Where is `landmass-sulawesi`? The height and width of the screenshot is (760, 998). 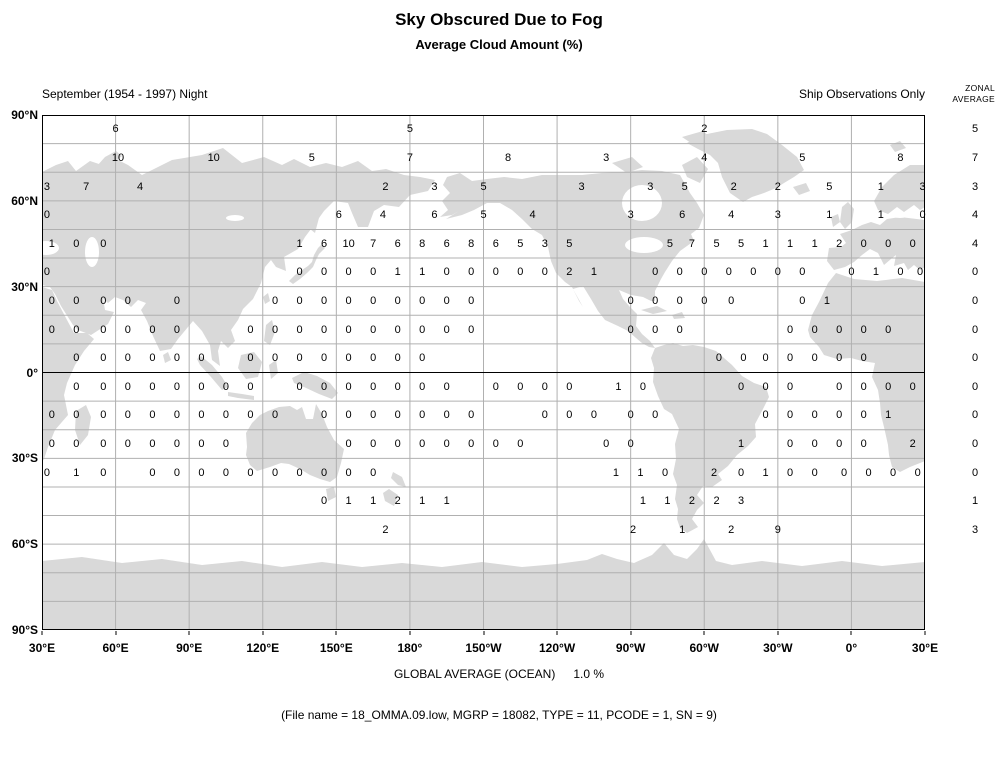
landmass-sulawesi is located at coordinates (273, 369).